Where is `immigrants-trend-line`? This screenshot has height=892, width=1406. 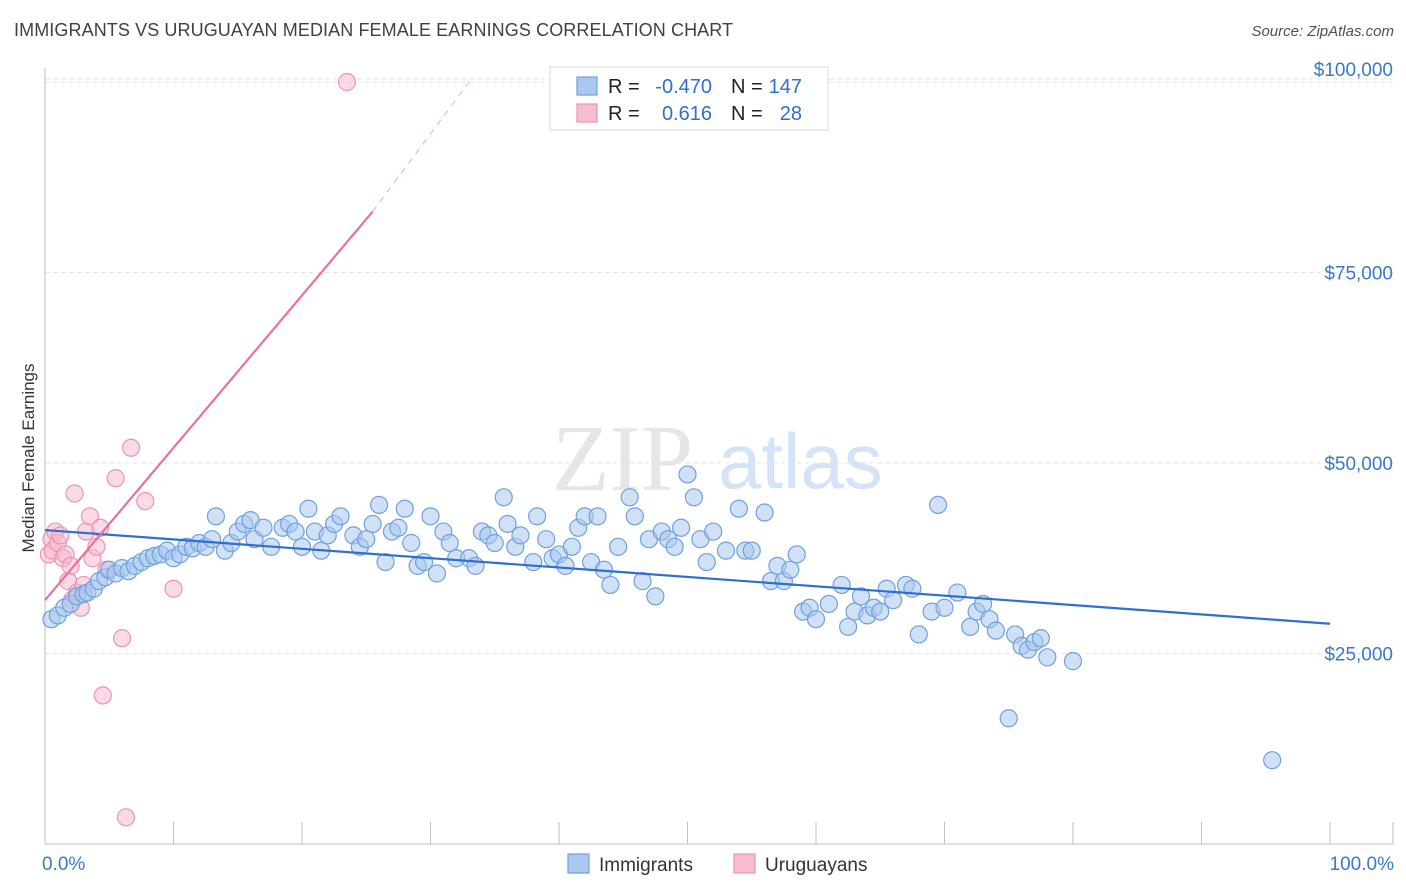
immigrants-trend-line is located at coordinates (687, 576).